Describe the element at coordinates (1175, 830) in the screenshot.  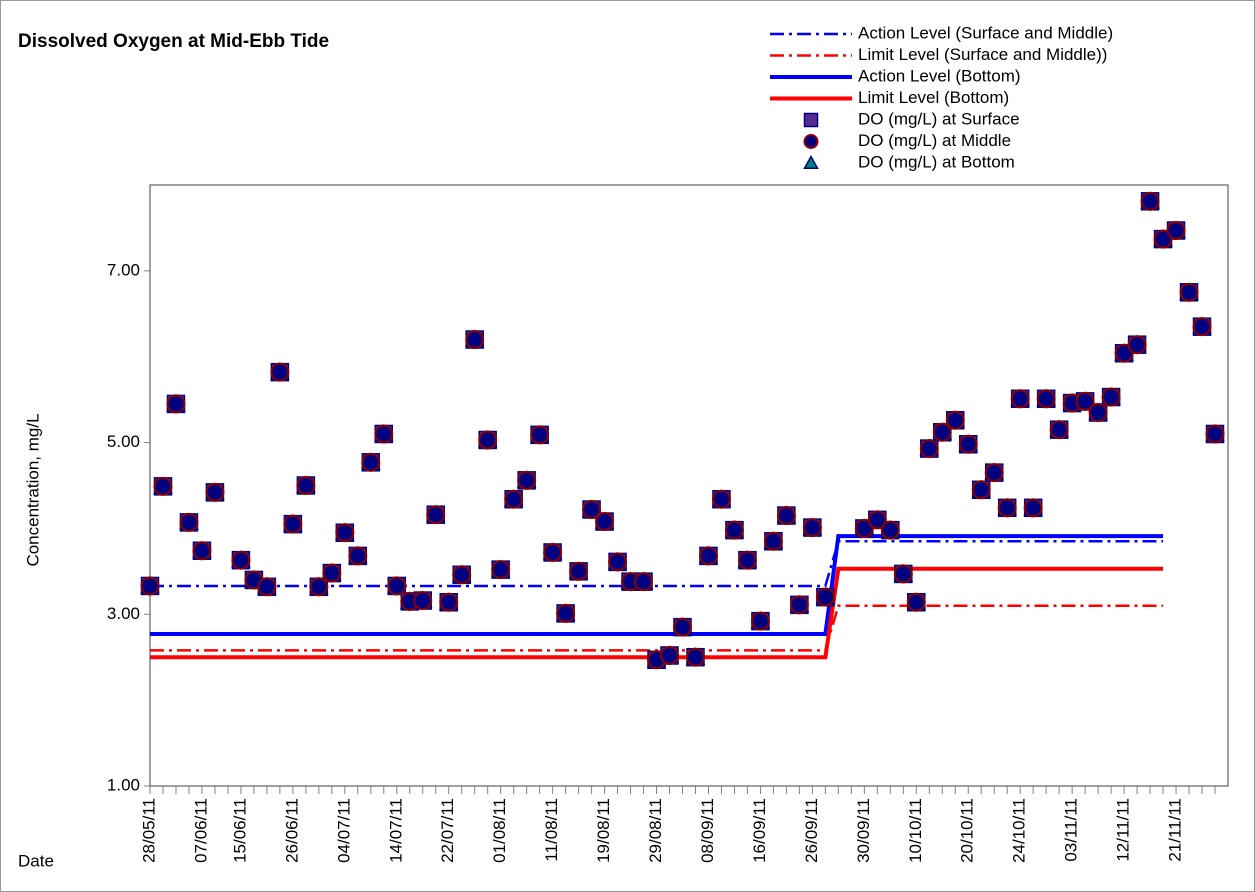
I see `x-tick-label: 21/11/11` at that location.